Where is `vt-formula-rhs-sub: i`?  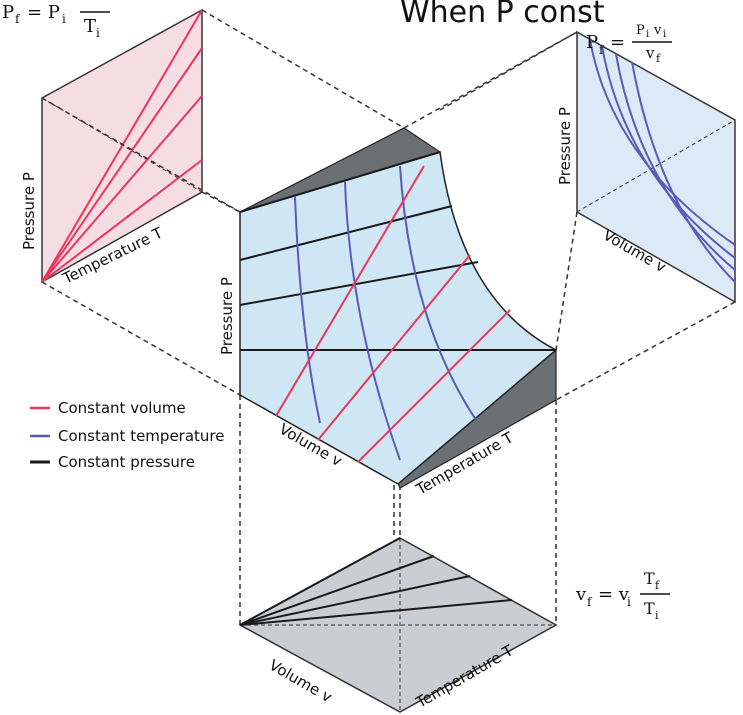 vt-formula-rhs-sub: i is located at coordinates (629, 602).